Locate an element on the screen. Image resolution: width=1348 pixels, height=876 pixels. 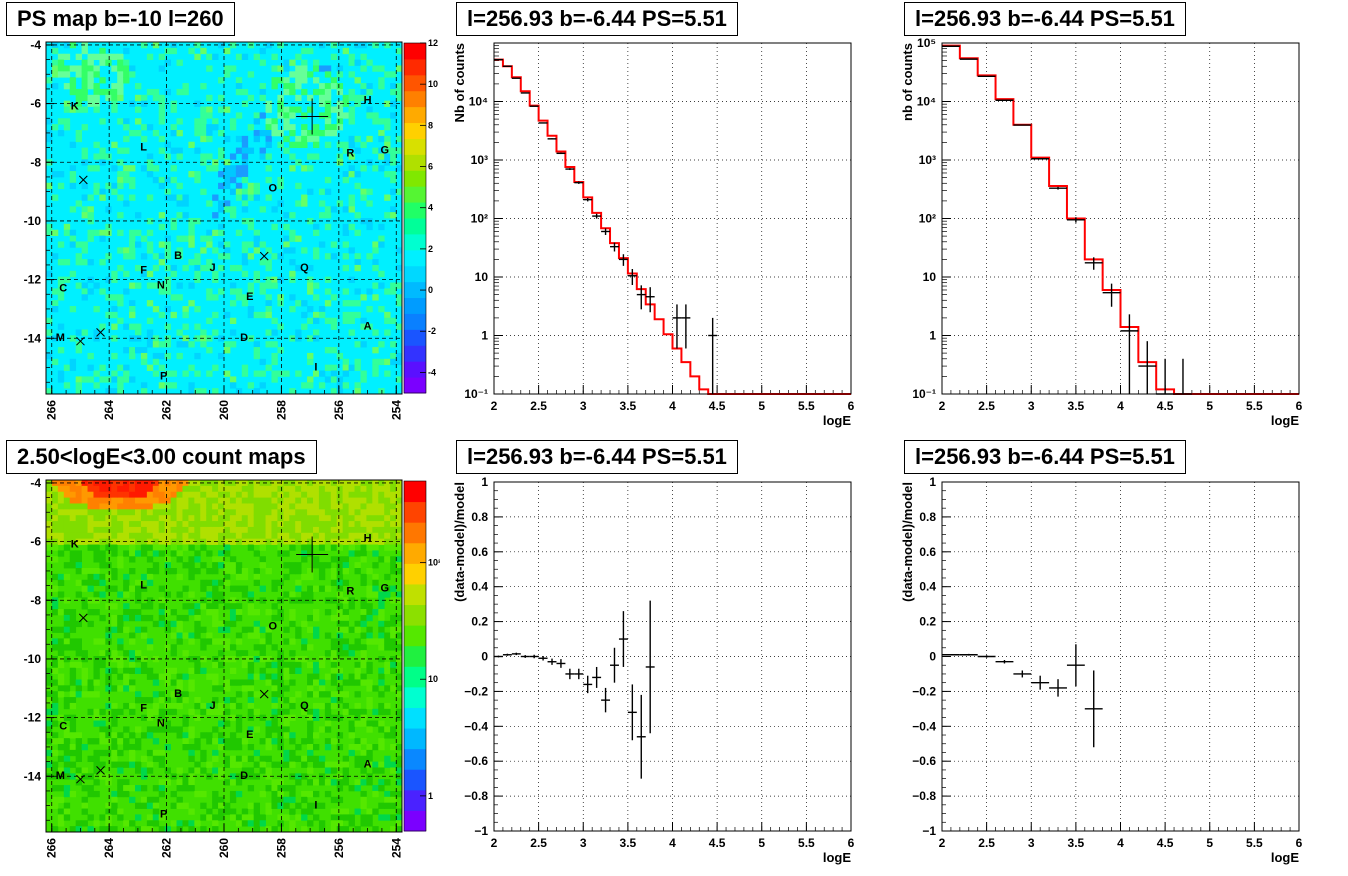
palette-tick-label: 4 is located at coordinates (430, 208).